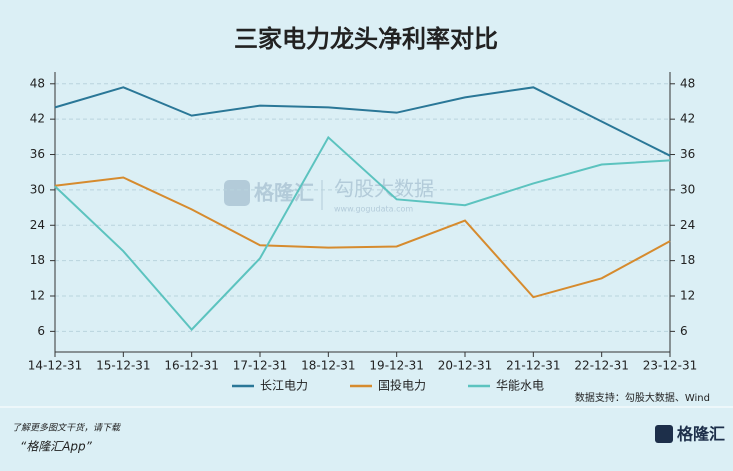 This screenshot has width=733, height=471. I want to click on chart-title: 三家电力龙头净利率对比, so click(366, 39).